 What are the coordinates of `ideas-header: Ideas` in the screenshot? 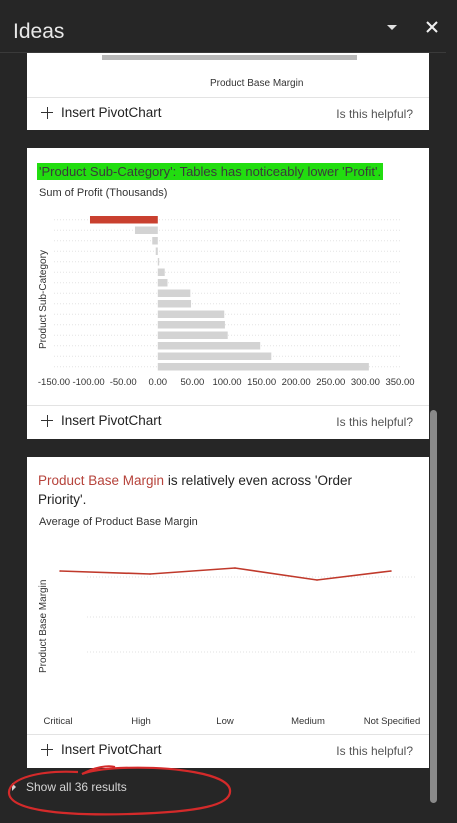 It's located at (228, 26).